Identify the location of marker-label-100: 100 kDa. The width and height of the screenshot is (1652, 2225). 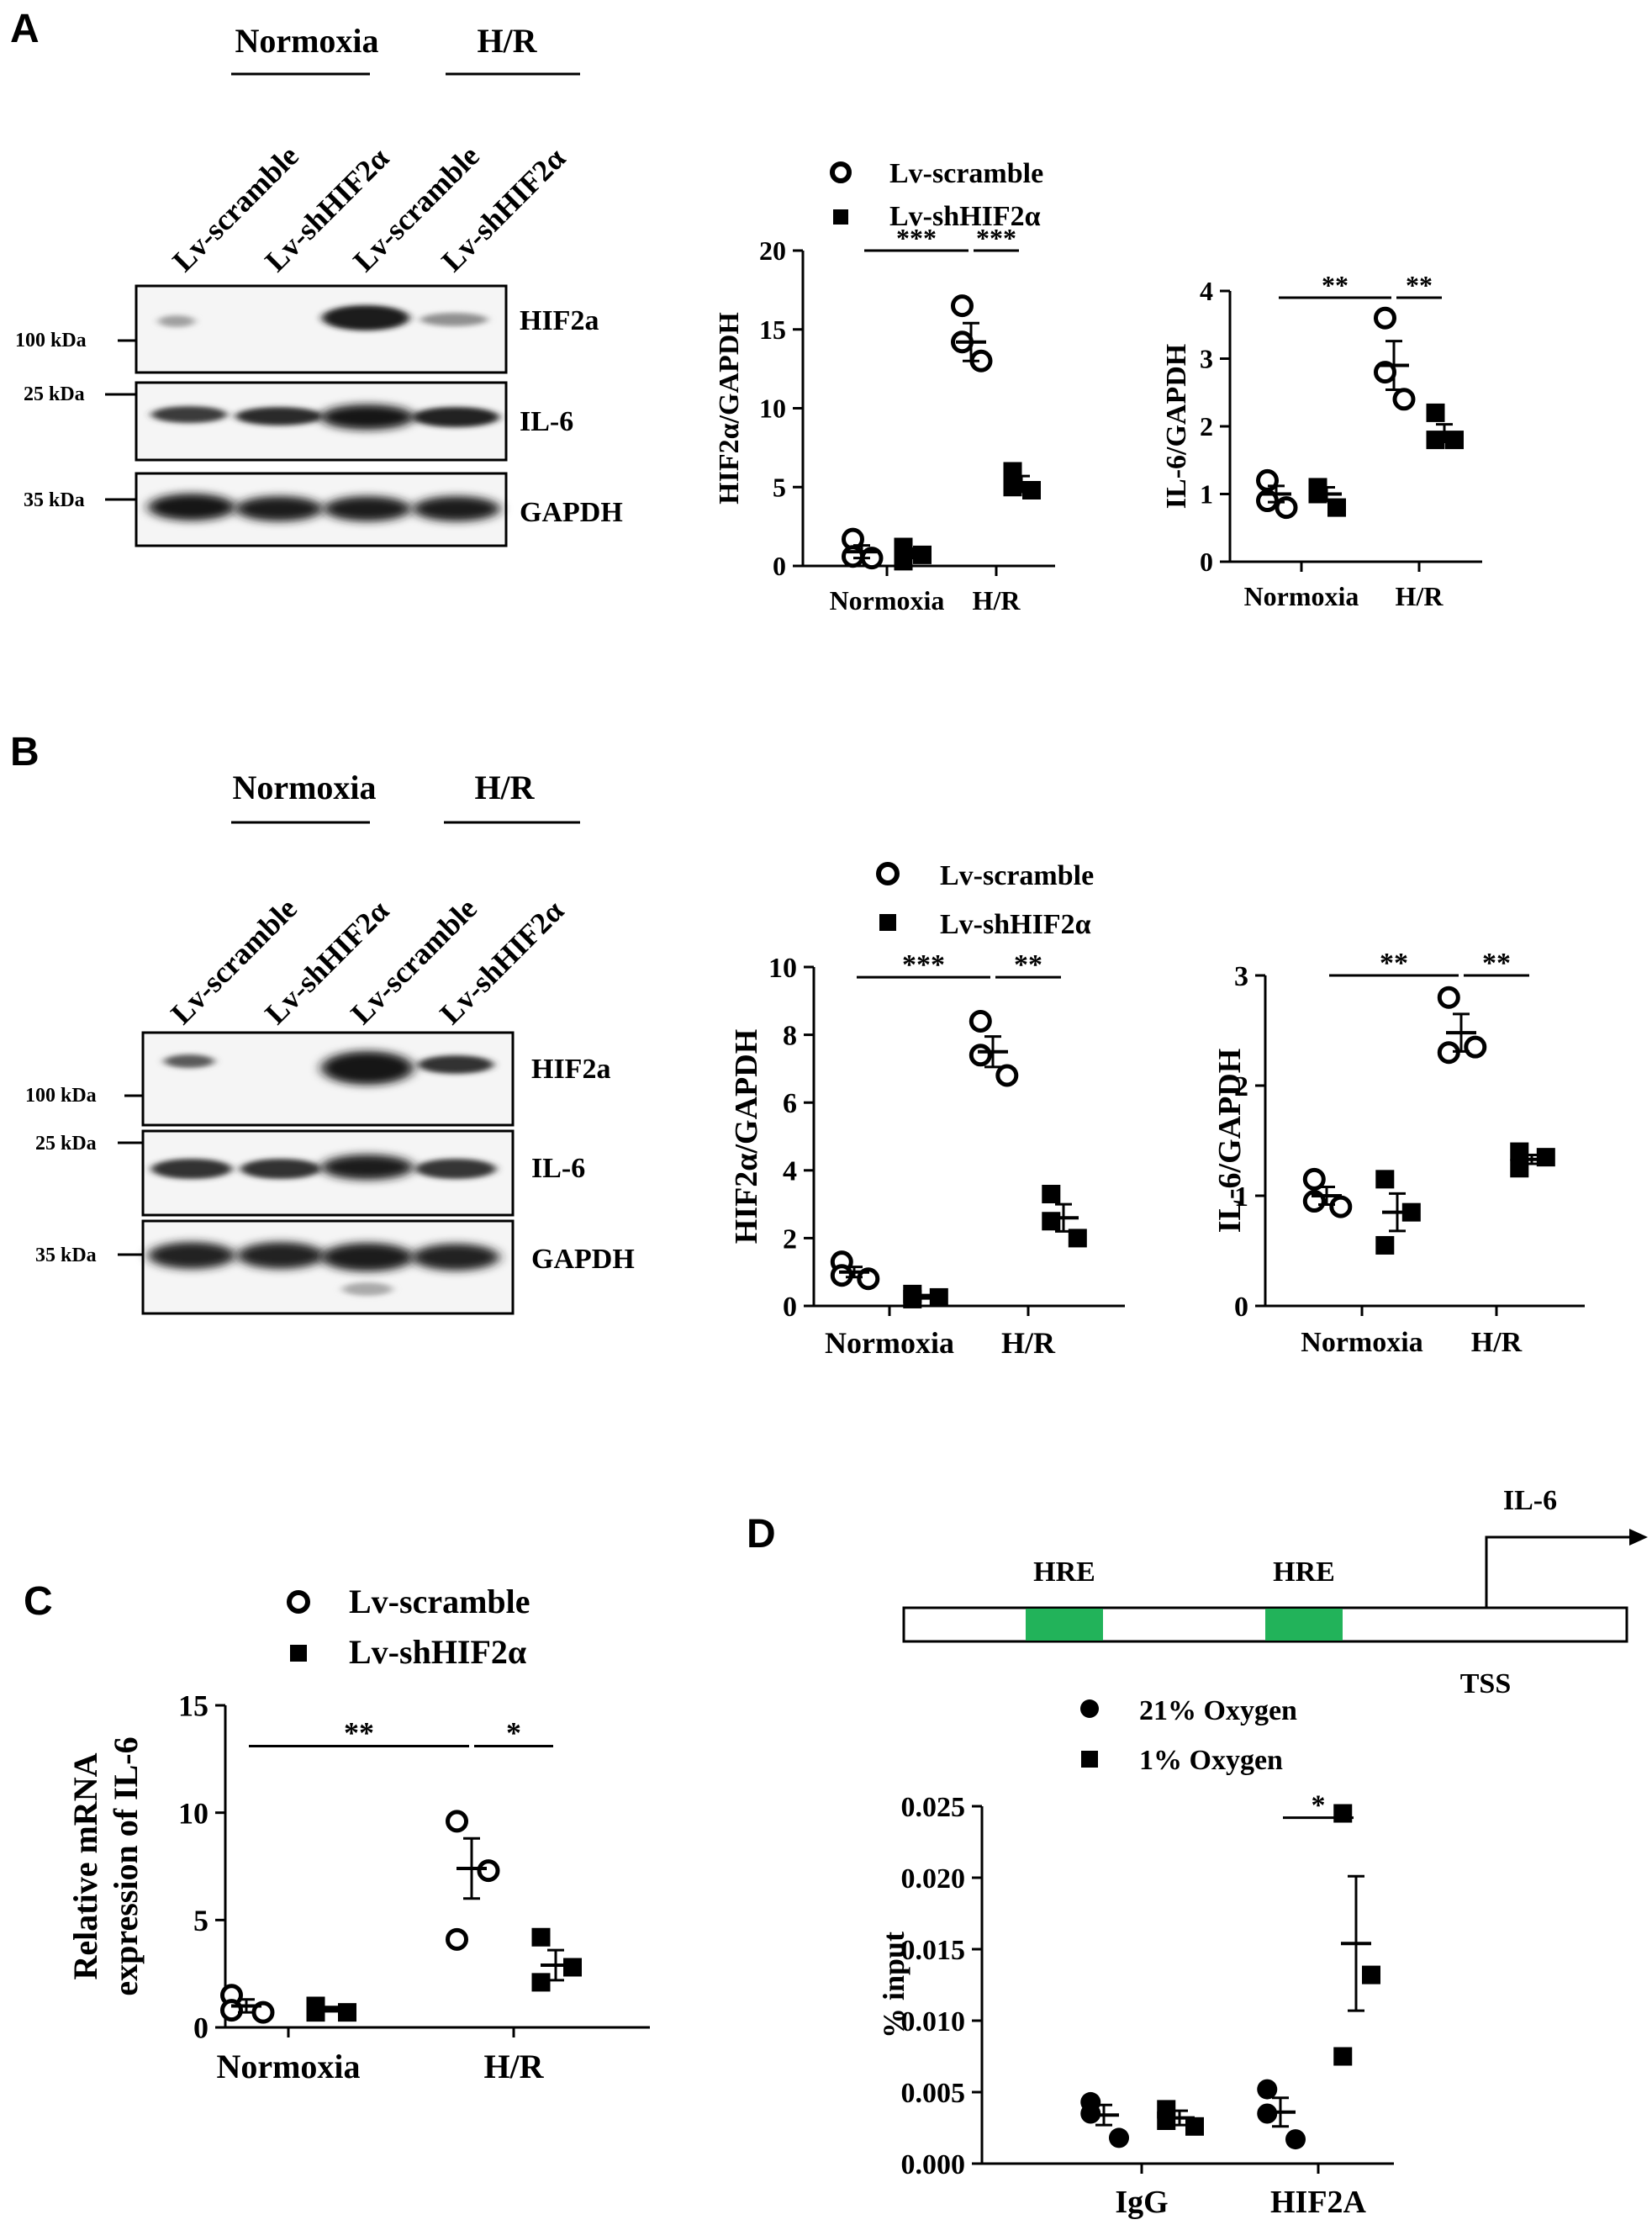
(51, 340).